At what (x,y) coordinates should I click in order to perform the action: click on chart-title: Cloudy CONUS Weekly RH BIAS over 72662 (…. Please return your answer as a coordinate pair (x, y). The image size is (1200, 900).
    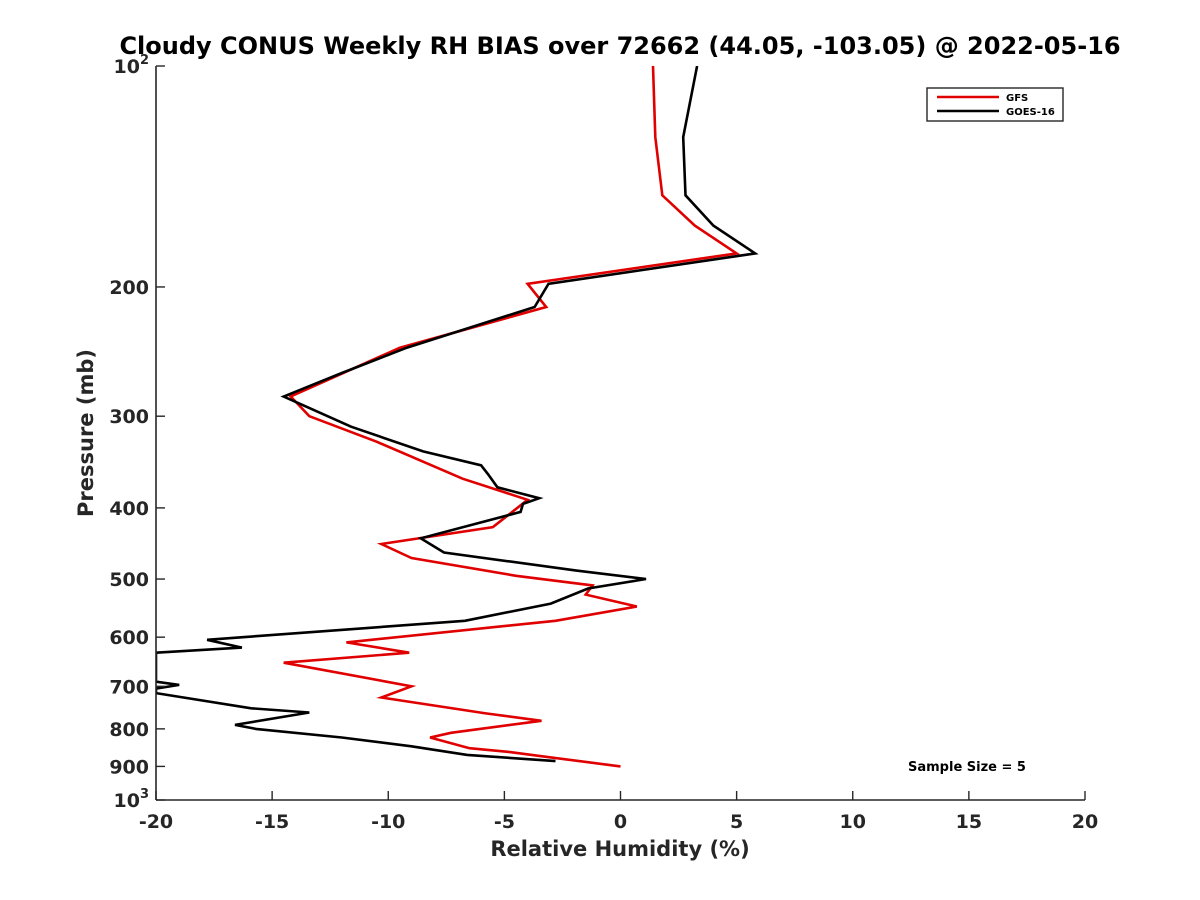
    Looking at the image, I should click on (619, 46).